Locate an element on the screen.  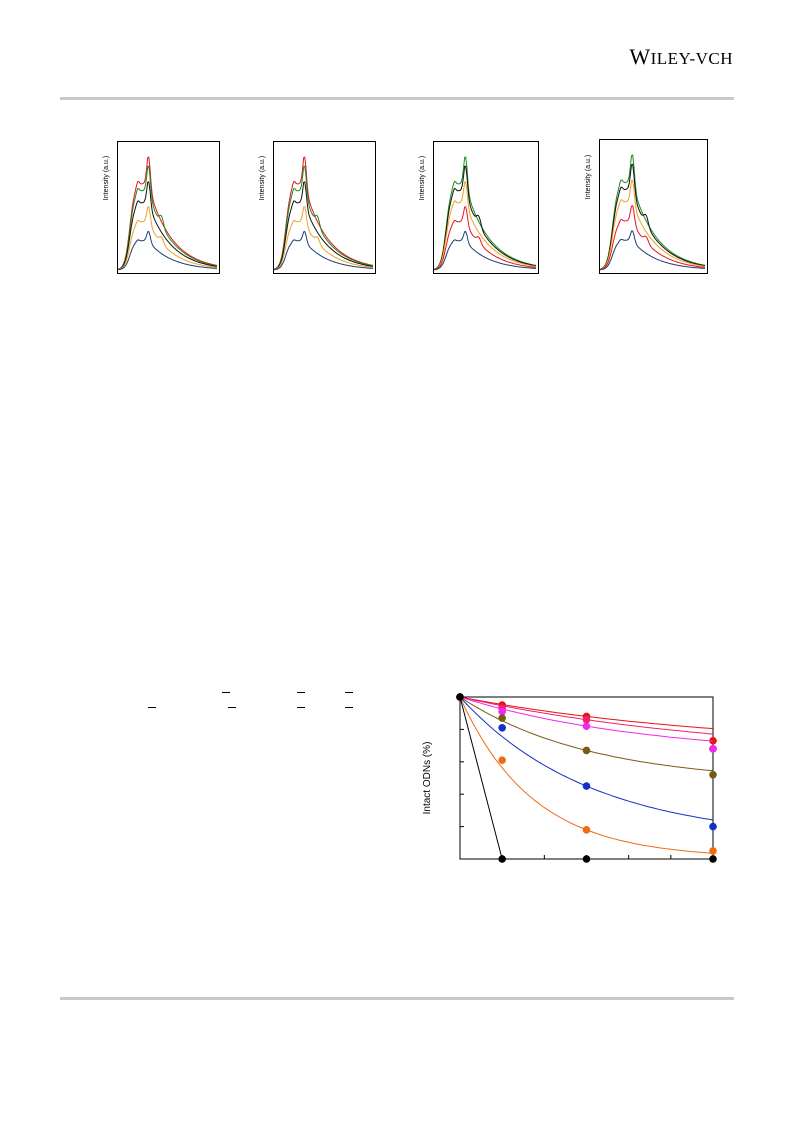
spectrum-panel-2: Intensity (a.u.) is located at coordinates (305, 207).